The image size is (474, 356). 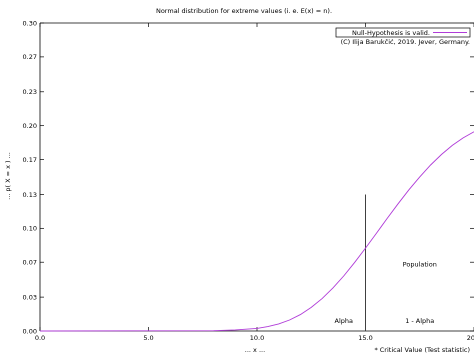 What do you see at coordinates (30, 160) in the screenshot?
I see `y-tick-label: 0.17` at bounding box center [30, 160].